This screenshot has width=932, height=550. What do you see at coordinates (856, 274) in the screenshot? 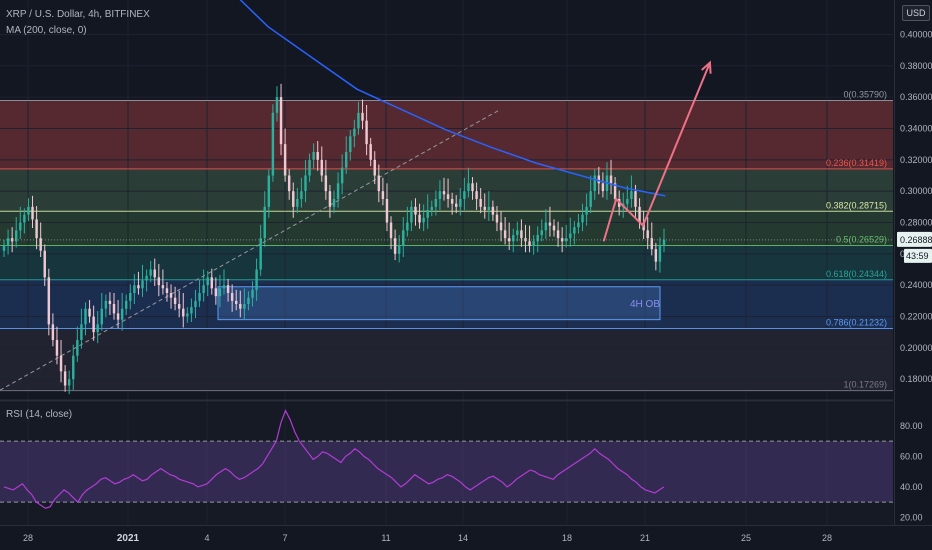
I see `fib-label: 0.618(0.24344)` at bounding box center [856, 274].